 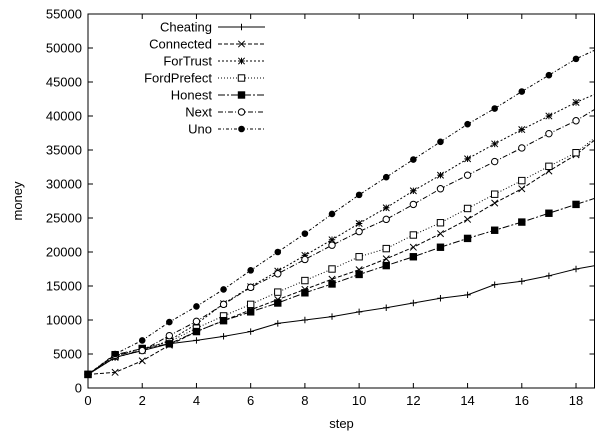 What do you see at coordinates (67, 354) in the screenshot?
I see `y-tick-label: 5000` at bounding box center [67, 354].